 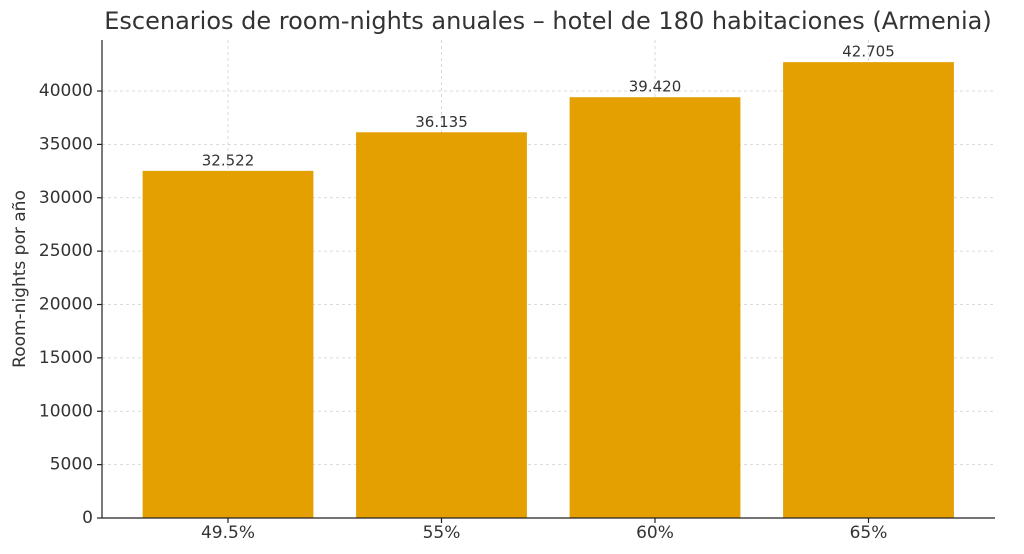 What do you see at coordinates (66, 91) in the screenshot?
I see `y-tick-label: 40000` at bounding box center [66, 91].